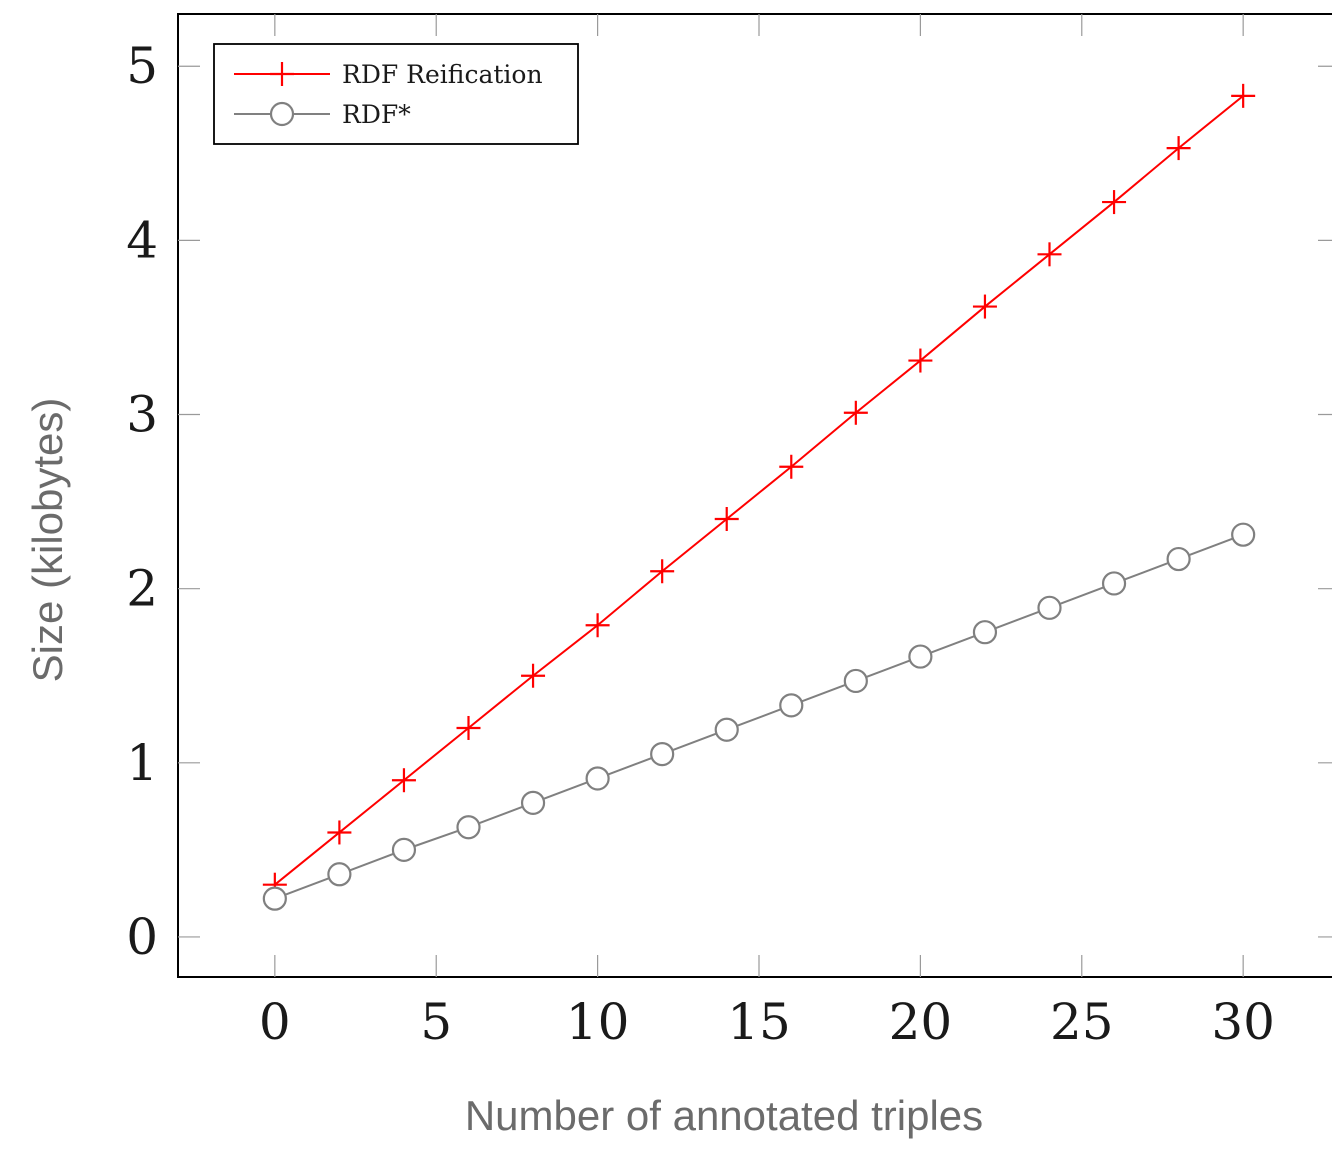  What do you see at coordinates (142, 589) in the screenshot?
I see `y-tick-label: 2` at bounding box center [142, 589].